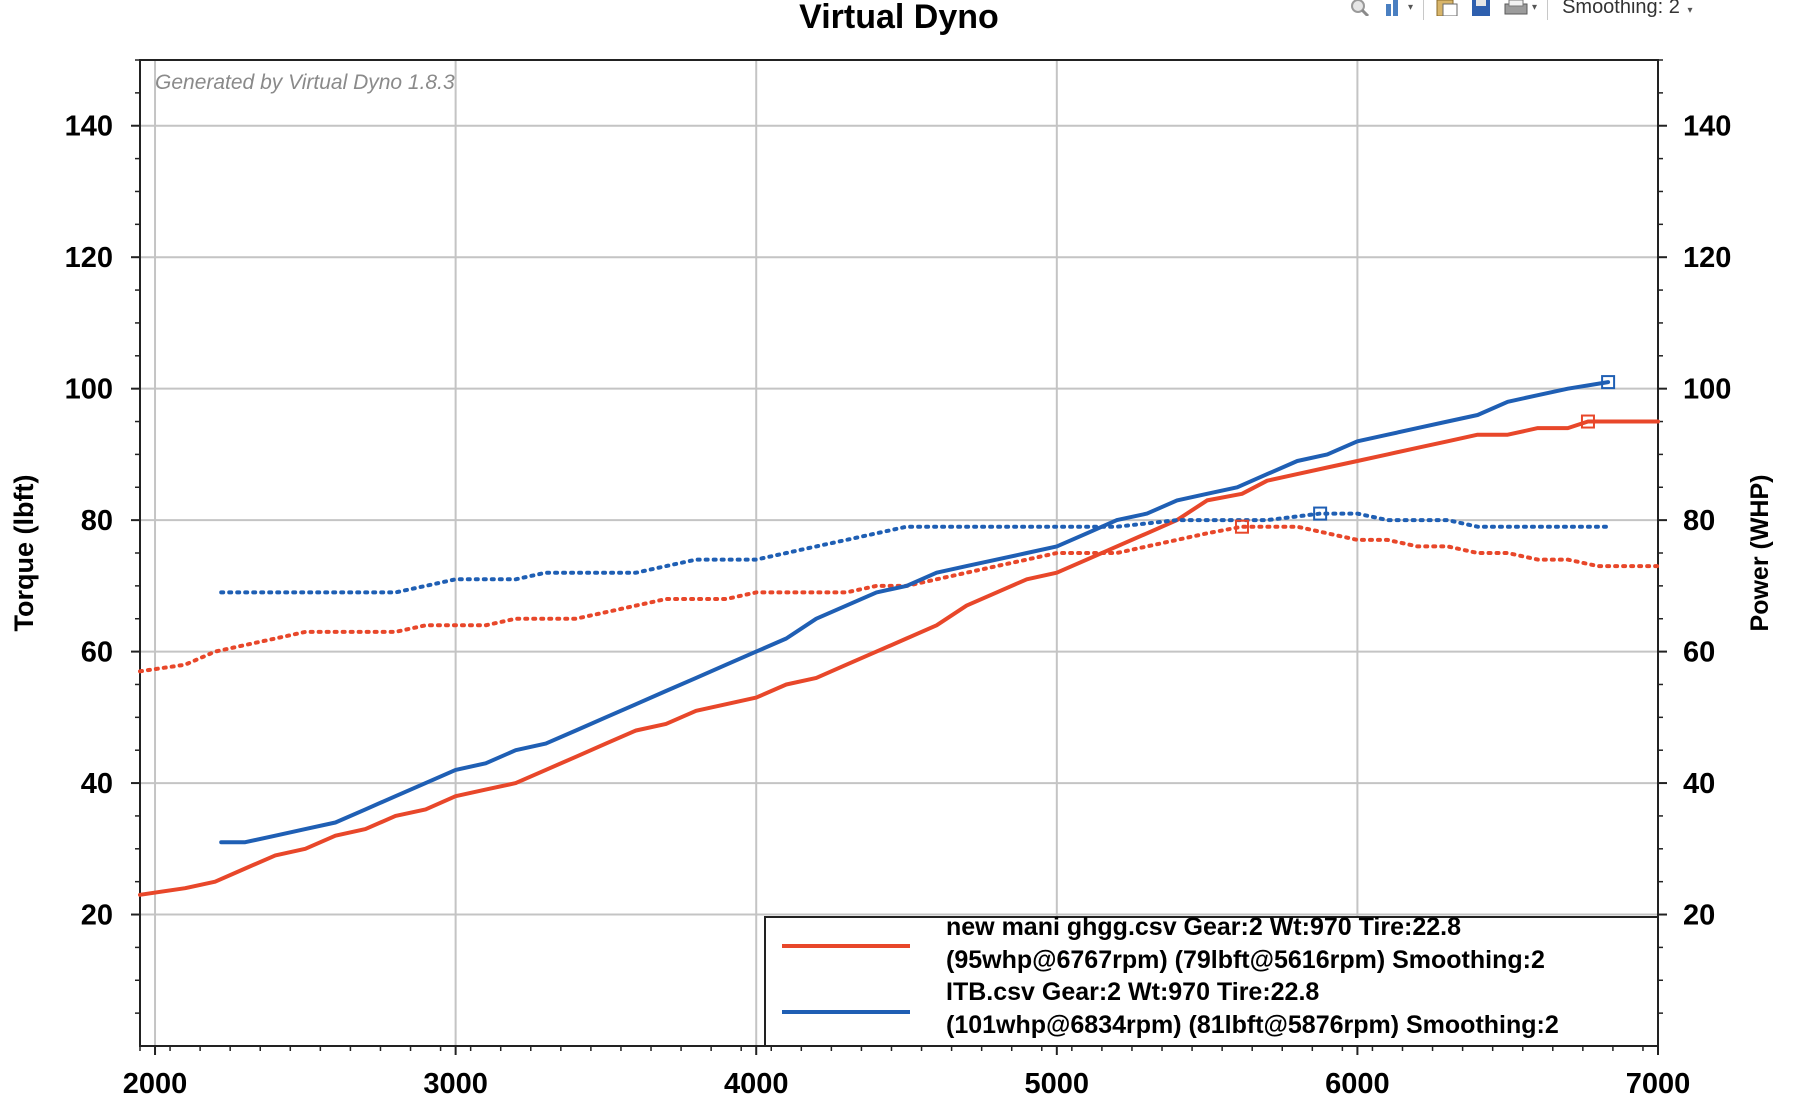  What do you see at coordinates (1057, 1084) in the screenshot?
I see `x-tick-label: 5000` at bounding box center [1057, 1084].